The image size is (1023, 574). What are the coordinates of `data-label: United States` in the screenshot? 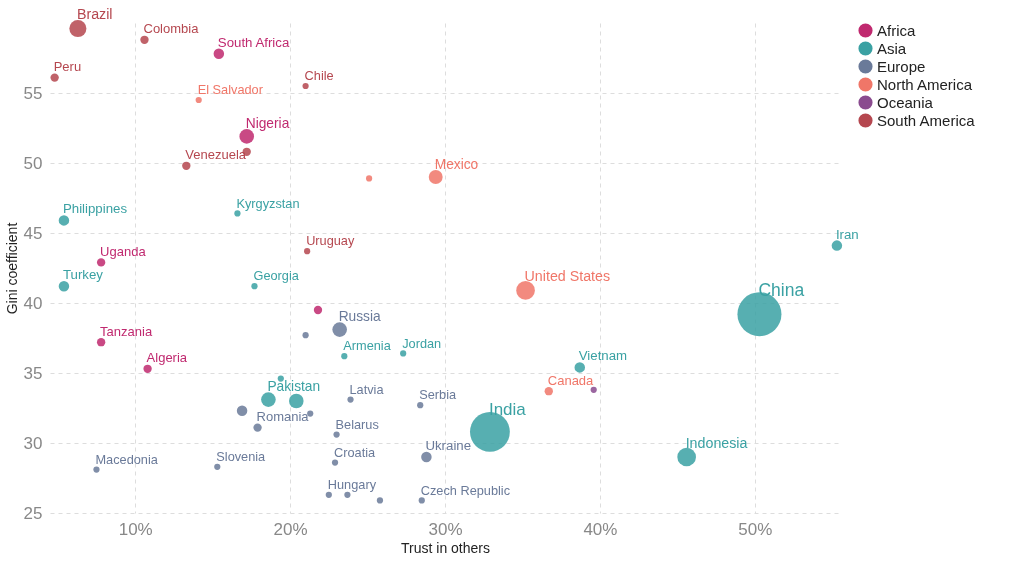 It's located at (567, 276).